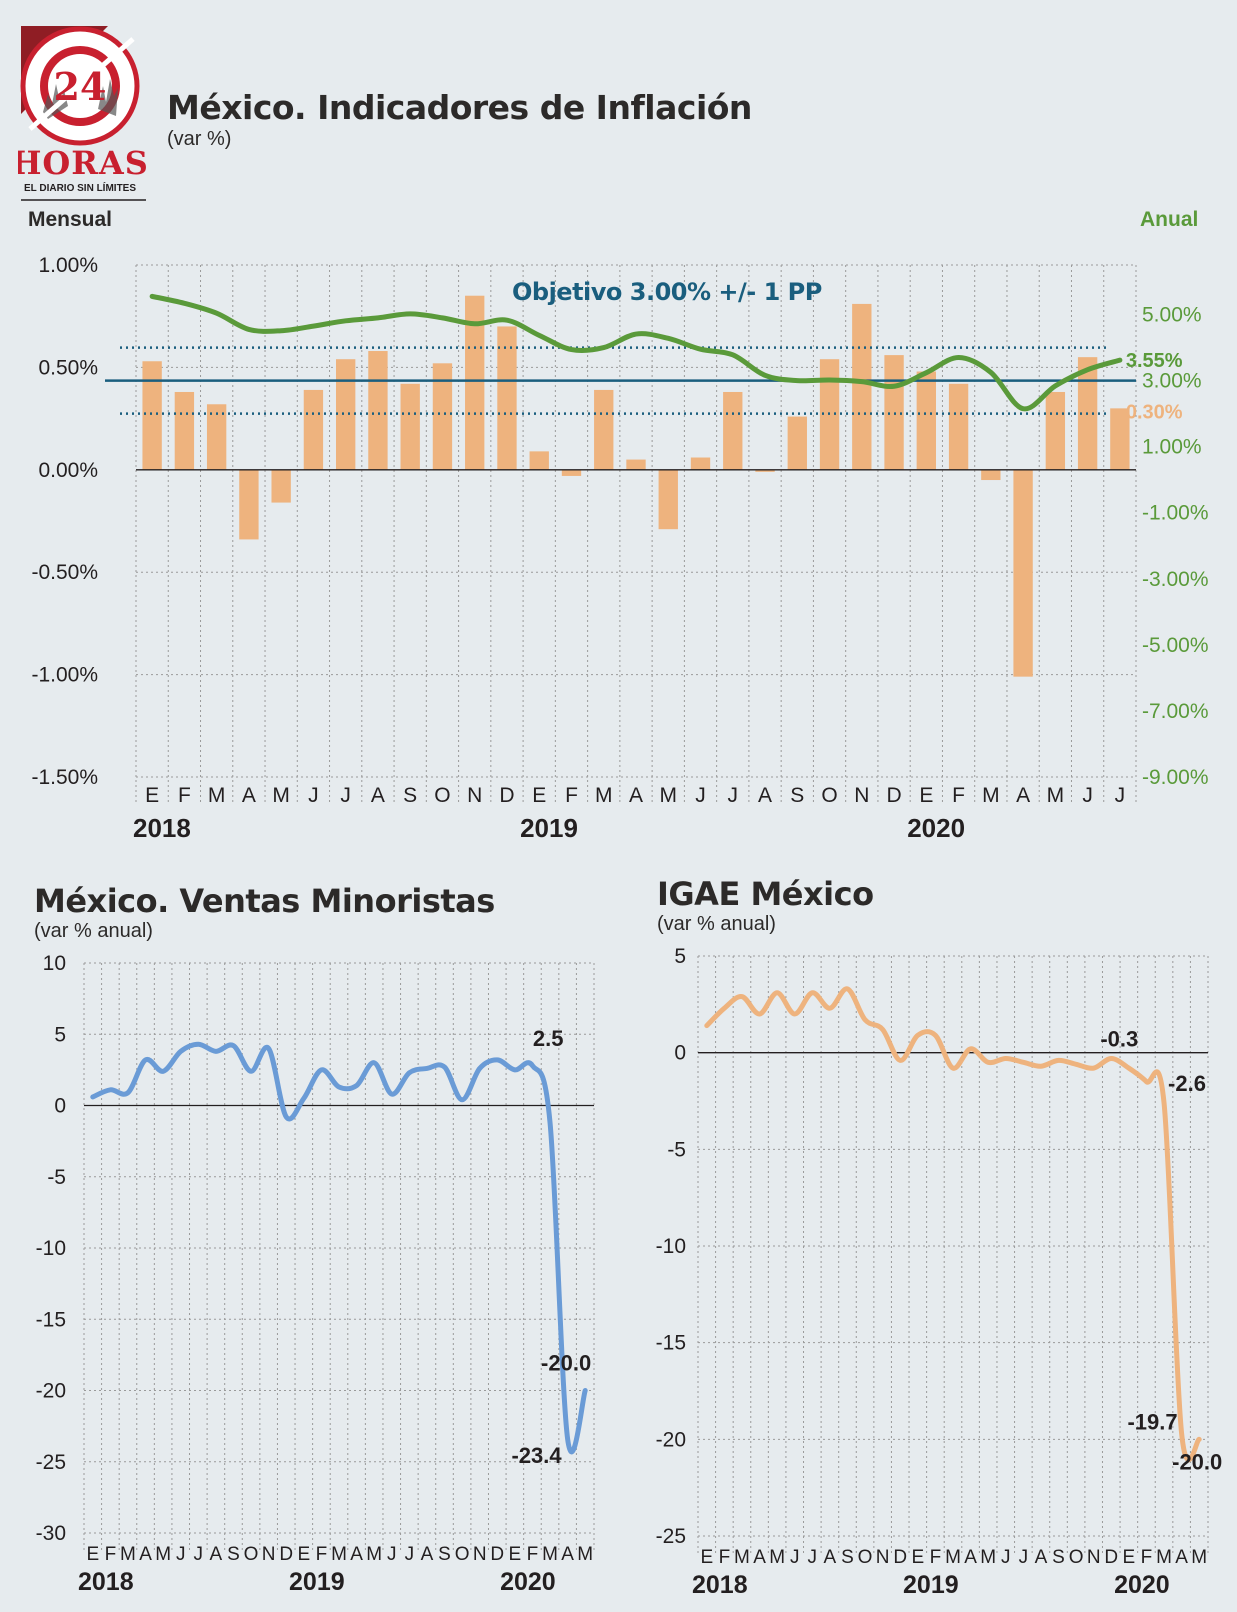 The height and width of the screenshot is (1612, 1237). Describe the element at coordinates (548, 1038) in the screenshot. I see `data-label: 2.5` at that location.